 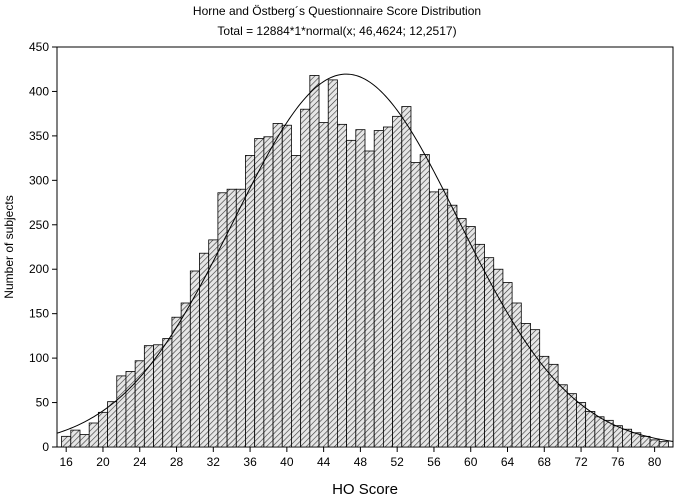 I want to click on x-tick-label: 28, so click(x=177, y=462).